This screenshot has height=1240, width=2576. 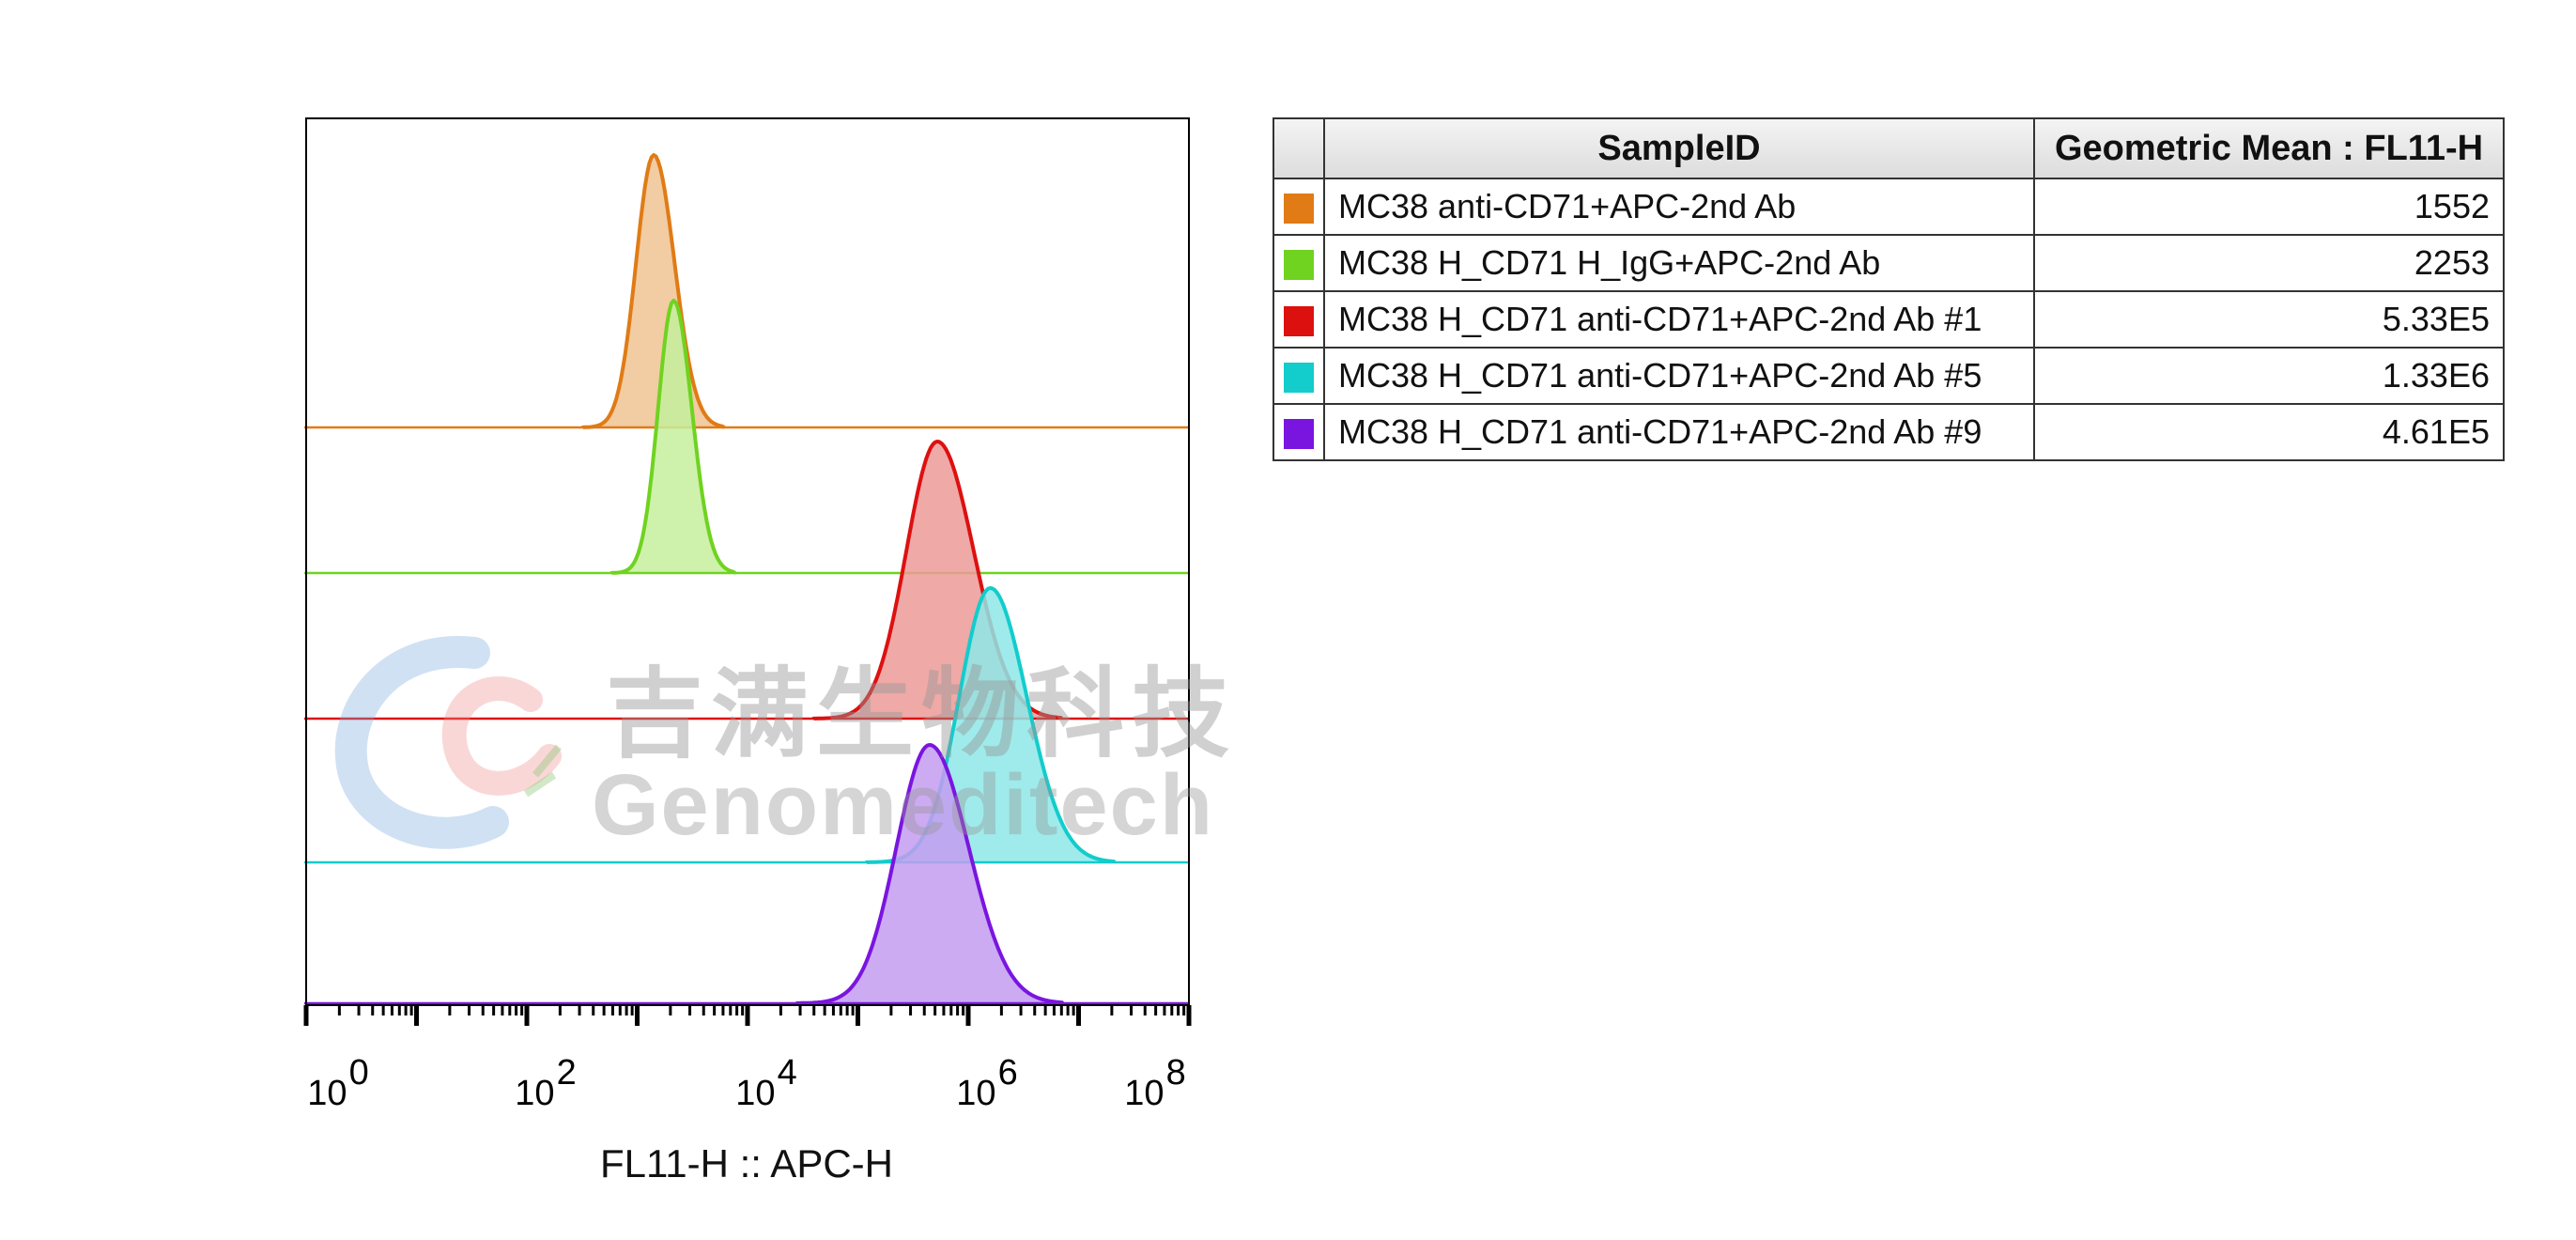 What do you see at coordinates (2269, 207) in the screenshot?
I see `legend-geometric-mean: 1552` at bounding box center [2269, 207].